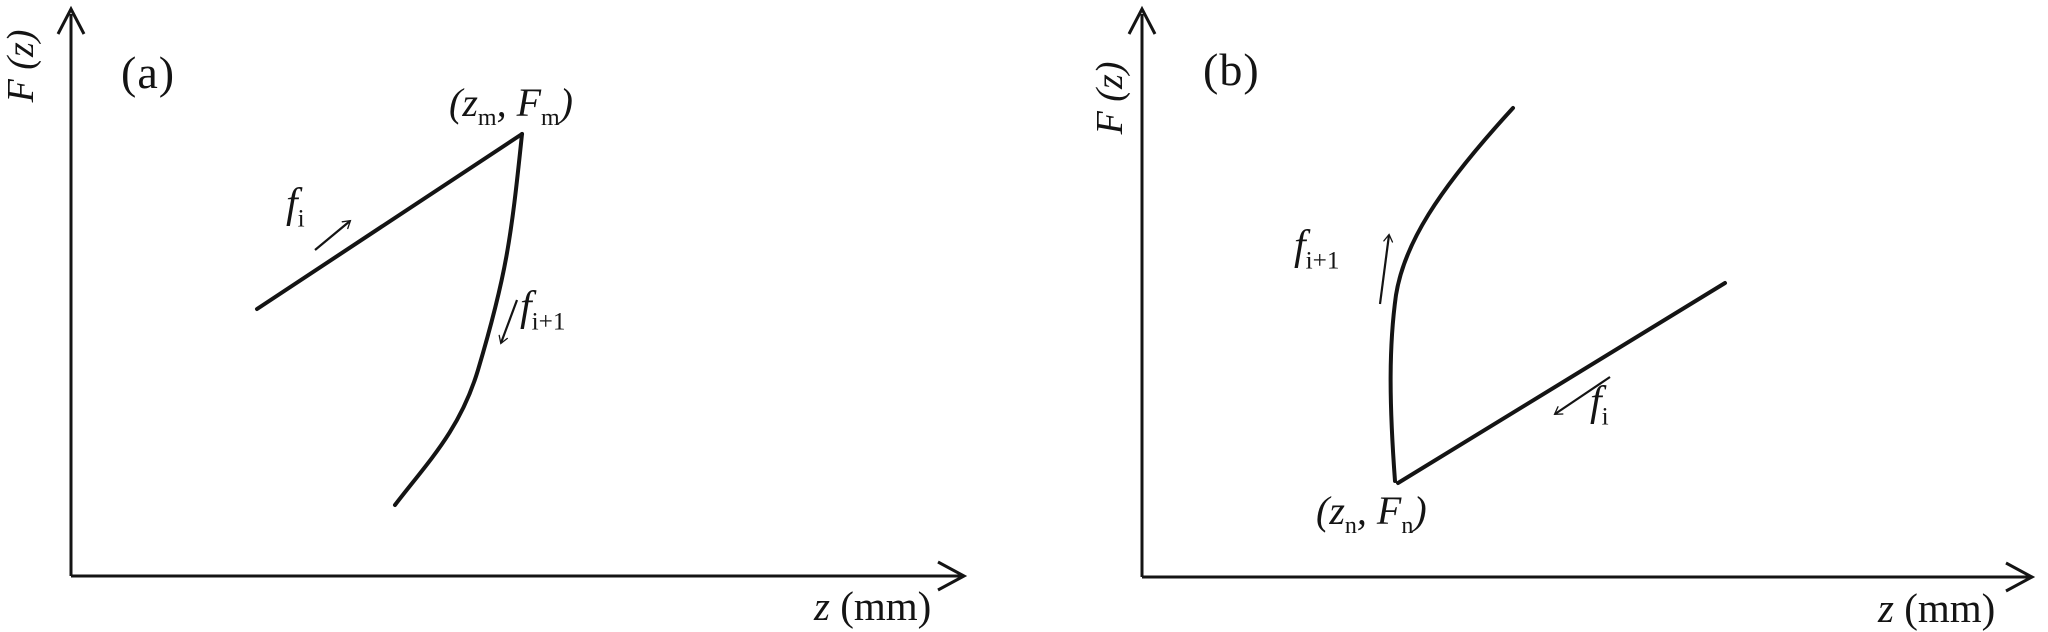 Image resolution: width=2048 pixels, height=632 pixels. I want to click on panel-a-unloading-label: fi+1, so click(542, 309).